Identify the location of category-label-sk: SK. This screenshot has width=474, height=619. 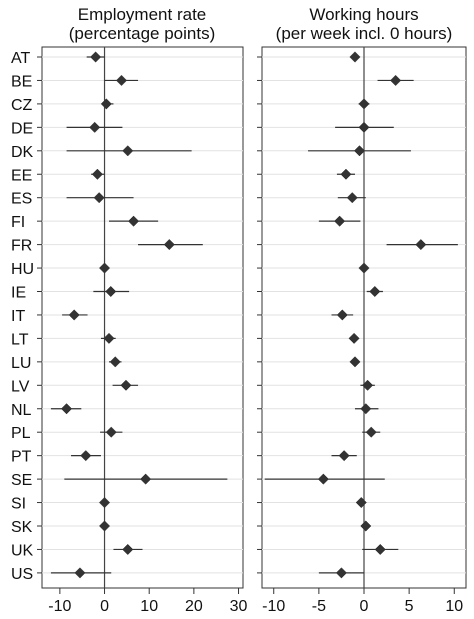
(22, 527).